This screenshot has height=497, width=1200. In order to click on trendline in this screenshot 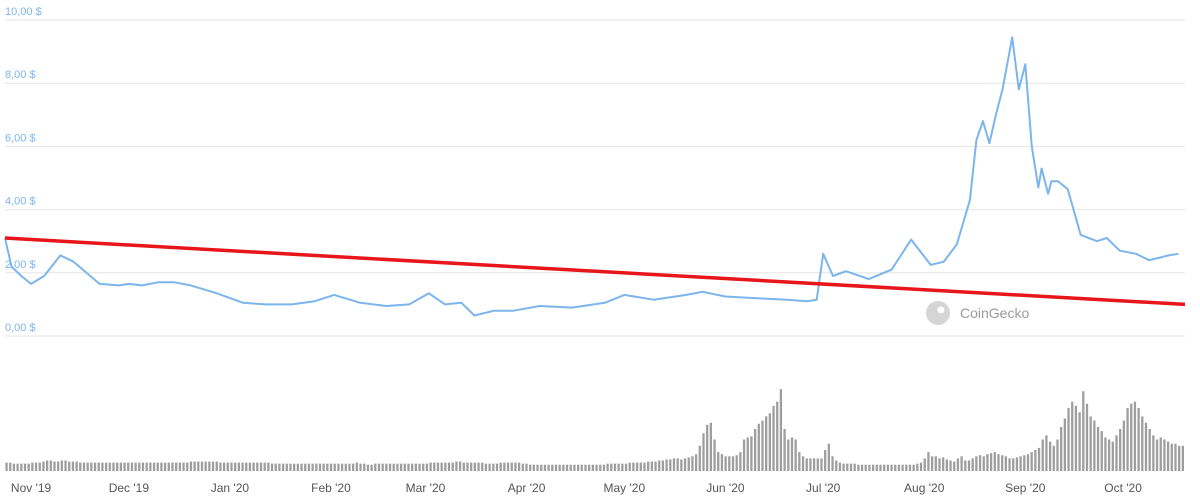, I will do `click(595, 271)`.